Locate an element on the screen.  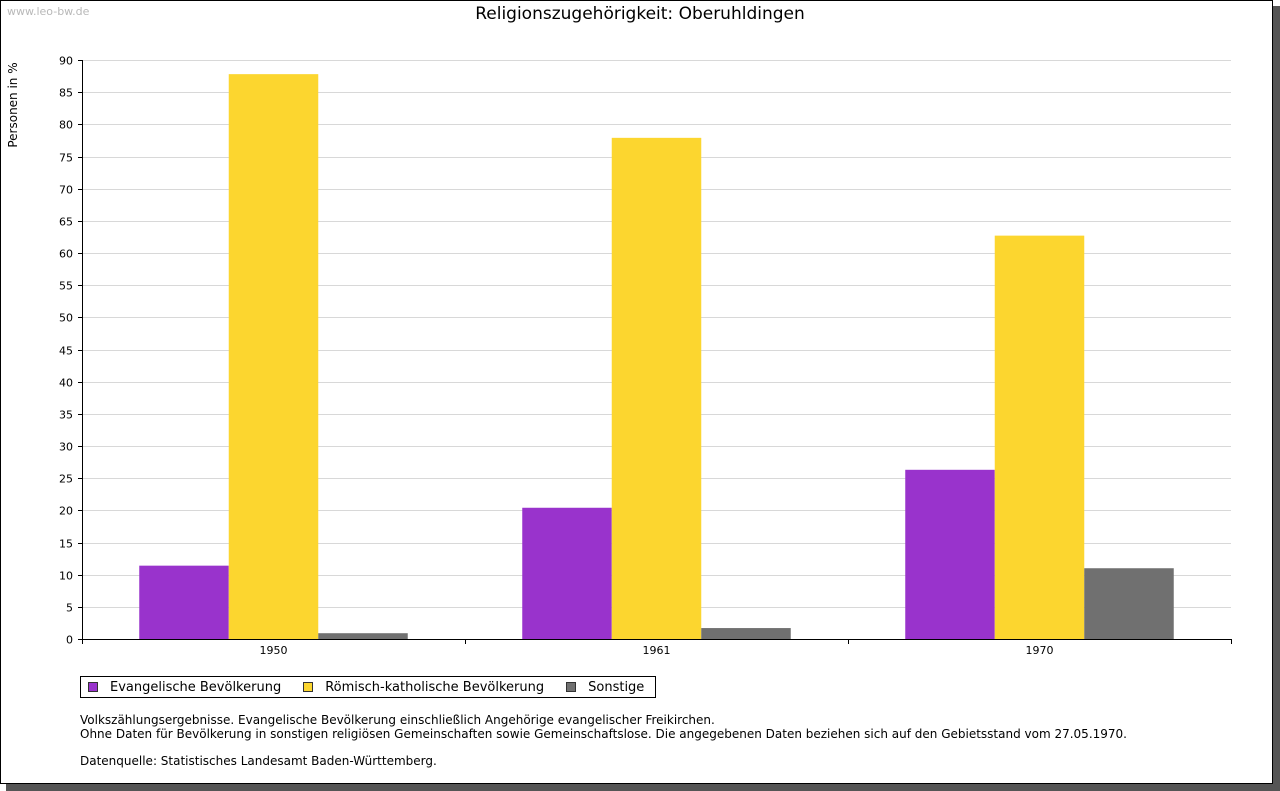
legend-swatch-sonstige is located at coordinates (571, 687).